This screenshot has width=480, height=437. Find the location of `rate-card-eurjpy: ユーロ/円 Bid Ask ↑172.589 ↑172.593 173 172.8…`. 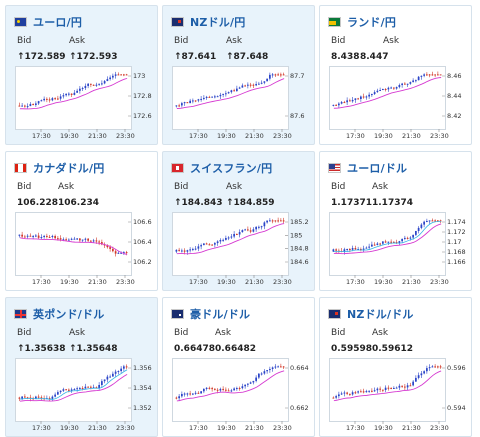

rate-card-eurjpy: ユーロ/円 Bid Ask ↑172.589 ↑172.593 173 172.8… is located at coordinates (81, 75).